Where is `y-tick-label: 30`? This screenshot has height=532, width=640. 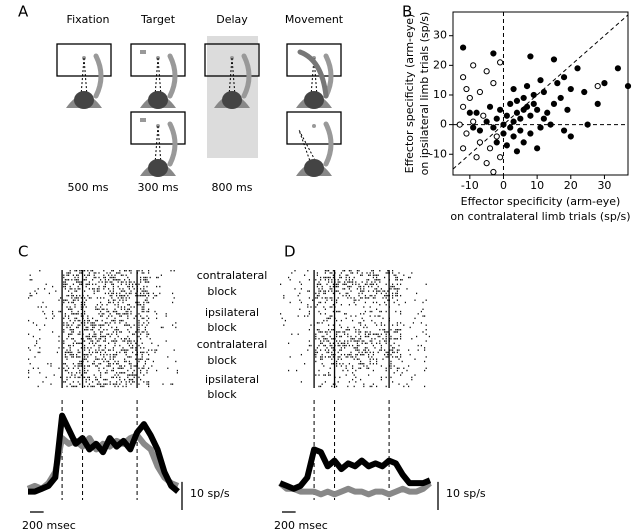
y-tick-label: 30 is located at coordinates (440, 35).